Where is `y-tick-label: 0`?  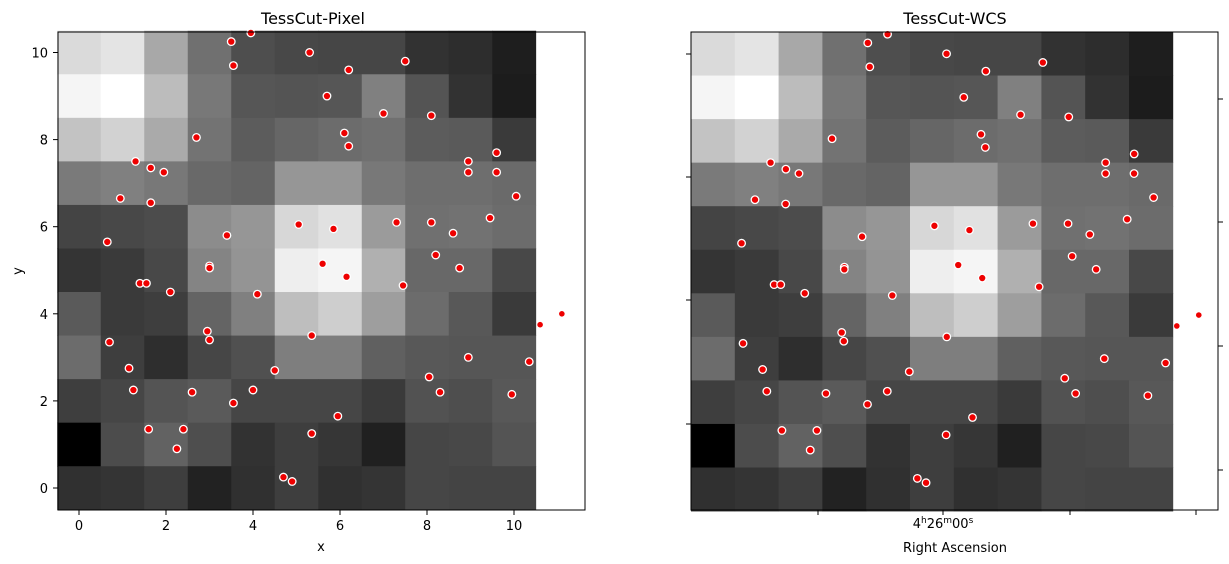
y-tick-label: 0 is located at coordinates (44, 489).